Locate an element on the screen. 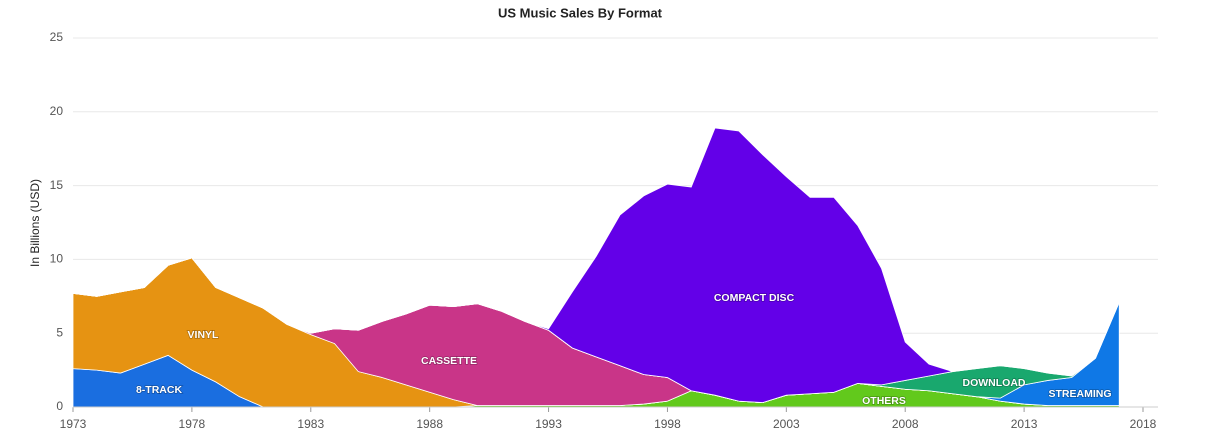  y-tick-label: 20 is located at coordinates (57, 111).